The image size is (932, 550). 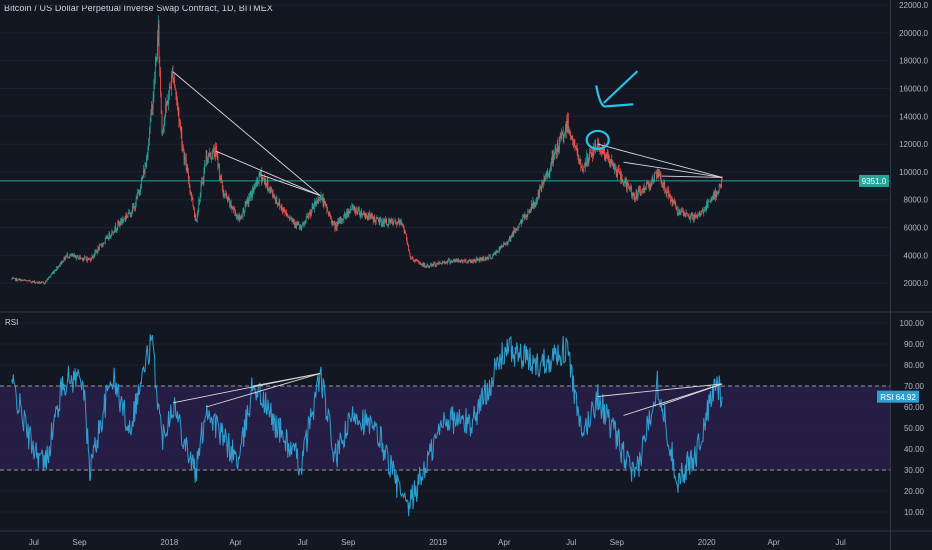 I want to click on price-trendline, so click(x=290, y=185).